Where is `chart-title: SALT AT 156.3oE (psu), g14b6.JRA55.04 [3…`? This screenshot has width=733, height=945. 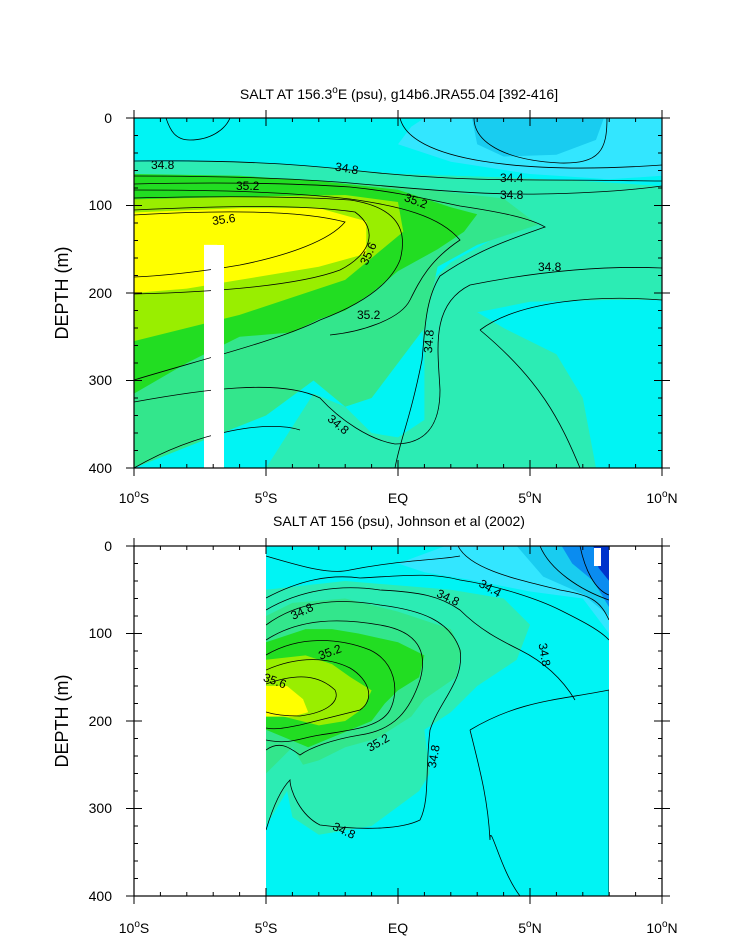 chart-title: SALT AT 156.3oE (psu), g14b6.JRA55.04 [3… is located at coordinates (399, 93).